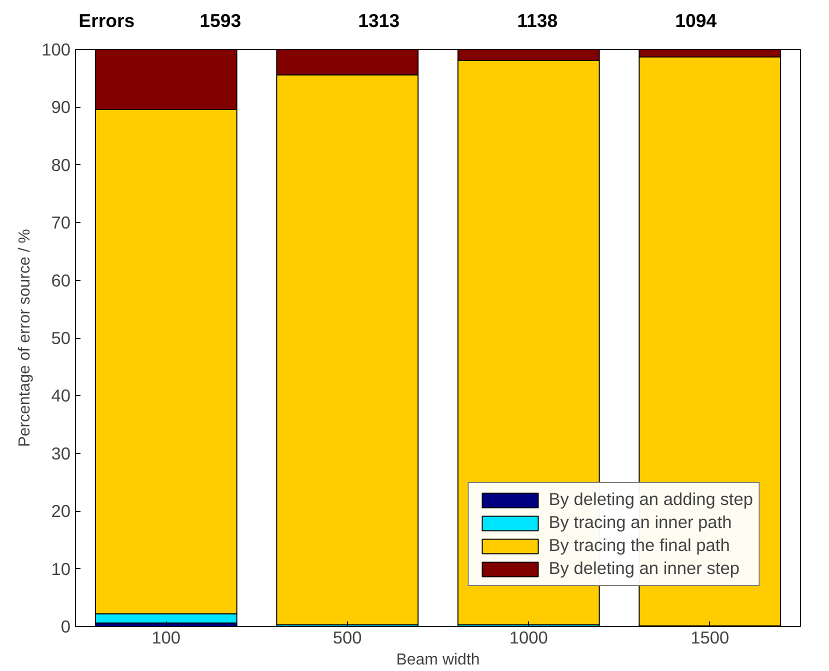  Describe the element at coordinates (347, 638) in the screenshot. I see `x-tick-label: 500` at that location.